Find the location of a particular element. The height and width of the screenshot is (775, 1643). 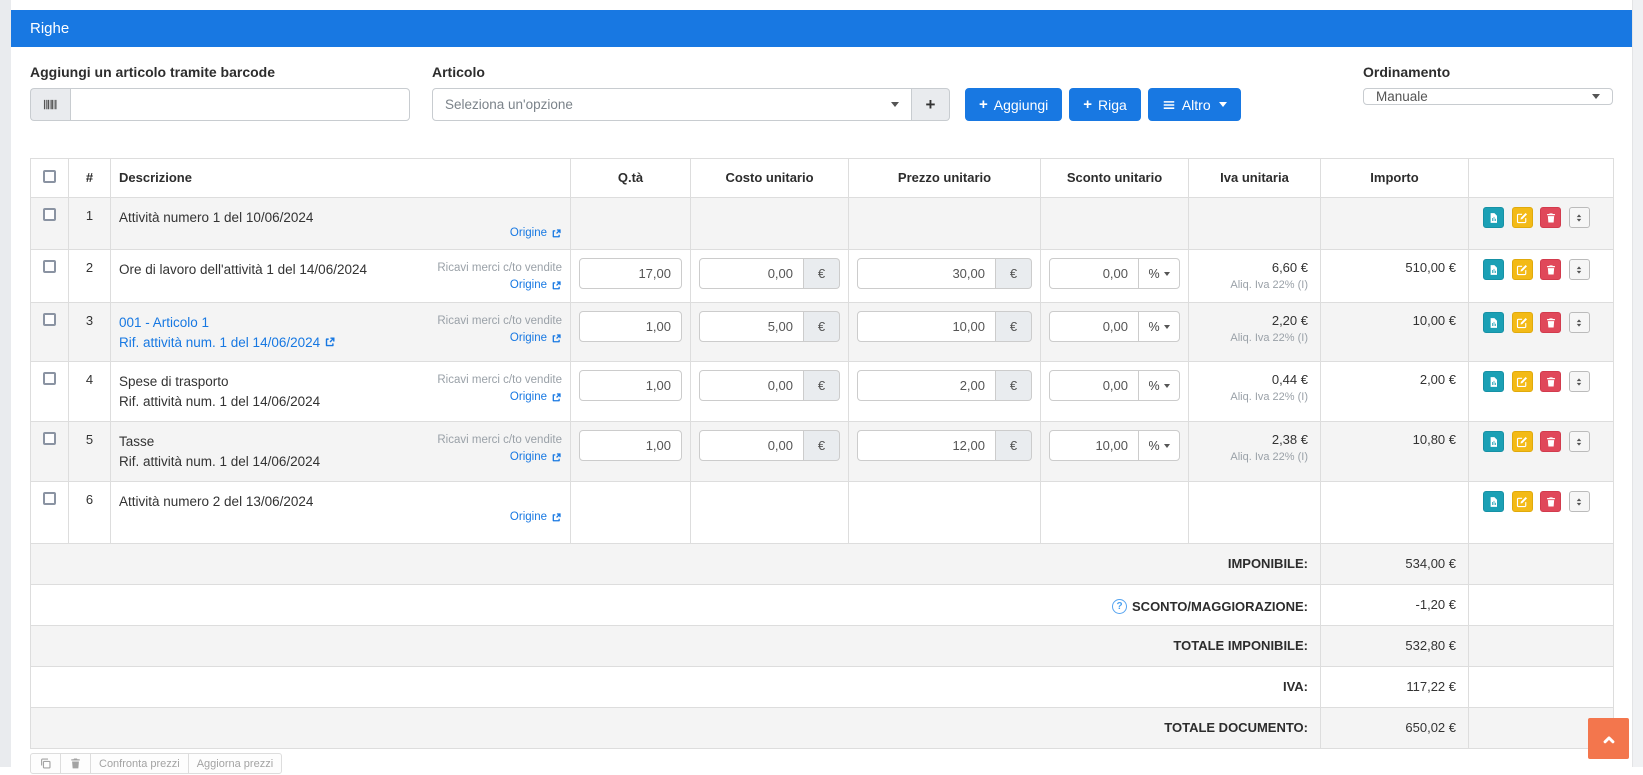

add-article-button: + is located at coordinates (931, 104).